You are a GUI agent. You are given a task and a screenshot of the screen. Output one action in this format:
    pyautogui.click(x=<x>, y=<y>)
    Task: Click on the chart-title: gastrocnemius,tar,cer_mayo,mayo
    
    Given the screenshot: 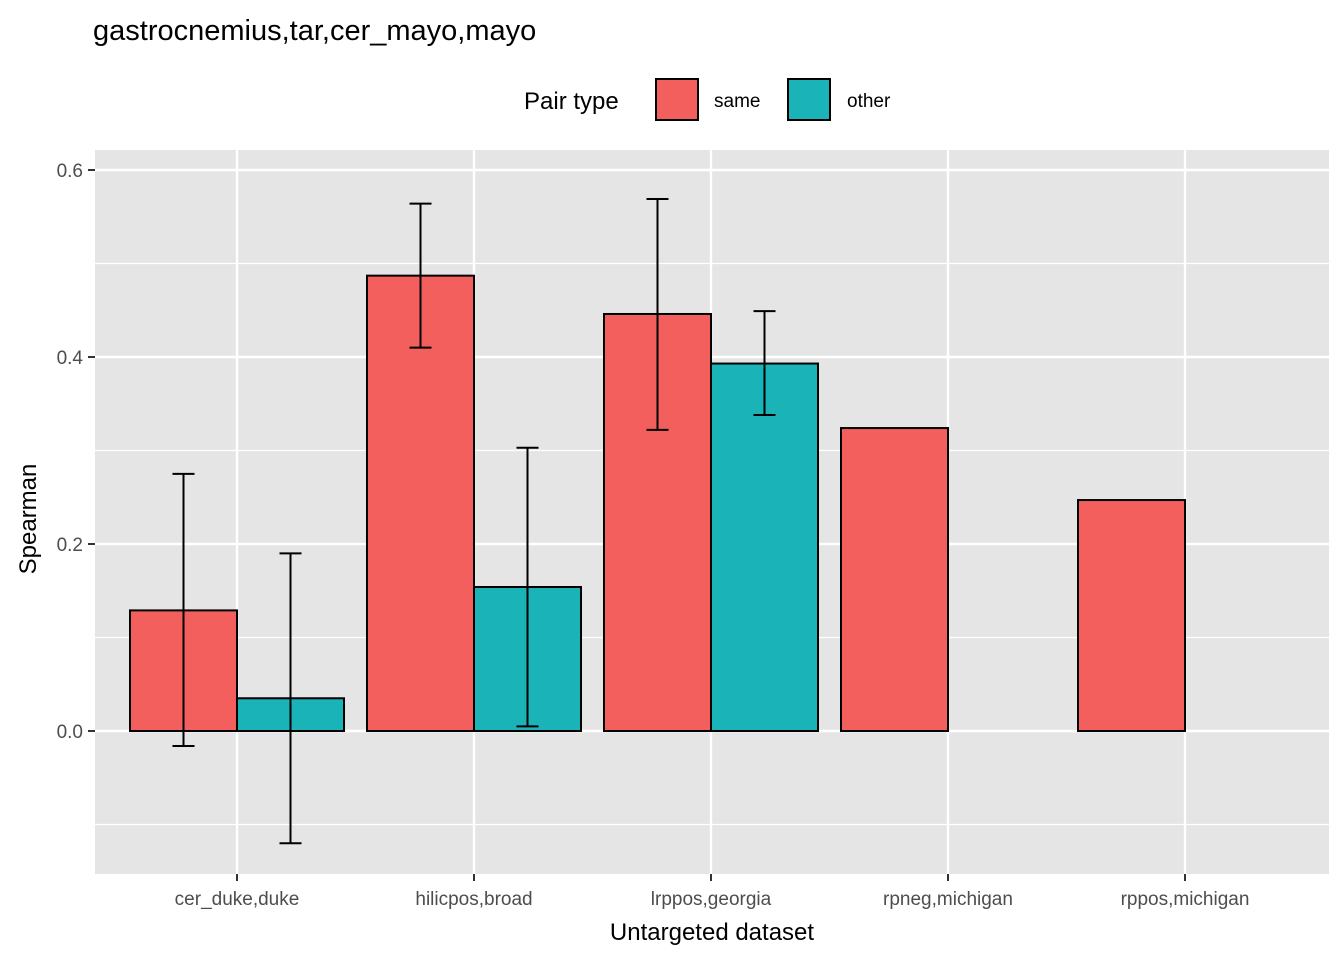 What is the action you would take?
    pyautogui.click(x=314, y=31)
    